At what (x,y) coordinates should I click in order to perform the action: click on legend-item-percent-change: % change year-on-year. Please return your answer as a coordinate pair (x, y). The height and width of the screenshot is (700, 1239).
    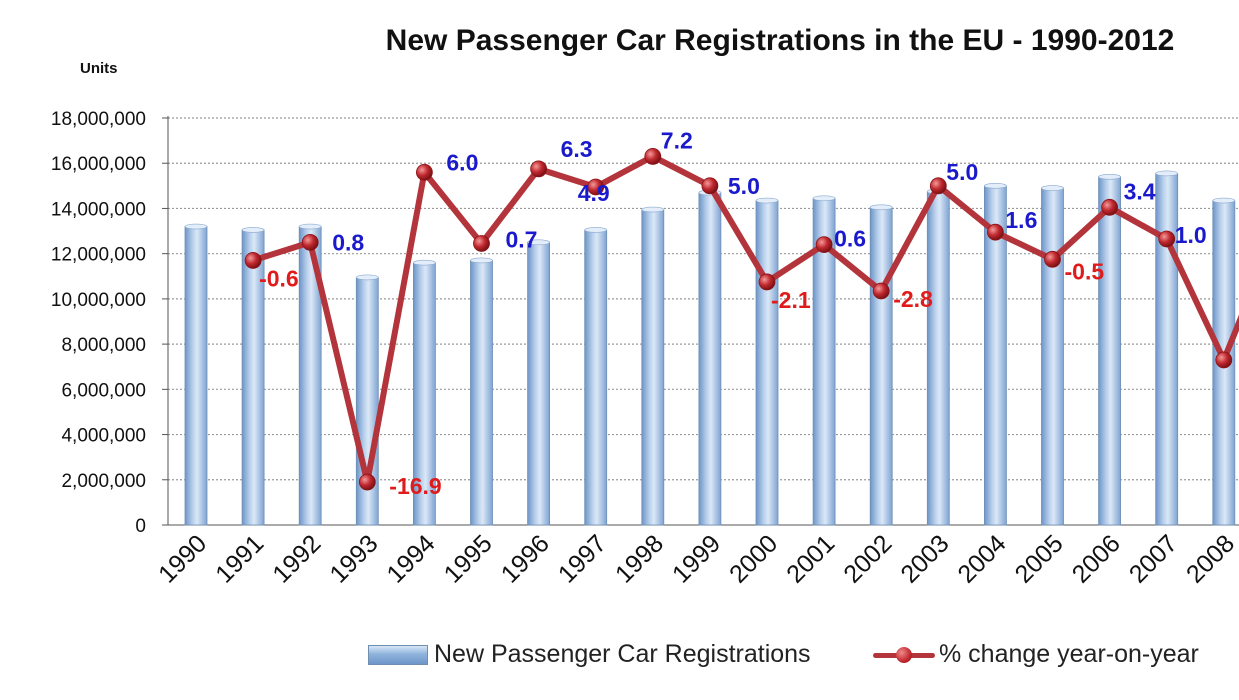
    Looking at the image, I should click on (1036, 654).